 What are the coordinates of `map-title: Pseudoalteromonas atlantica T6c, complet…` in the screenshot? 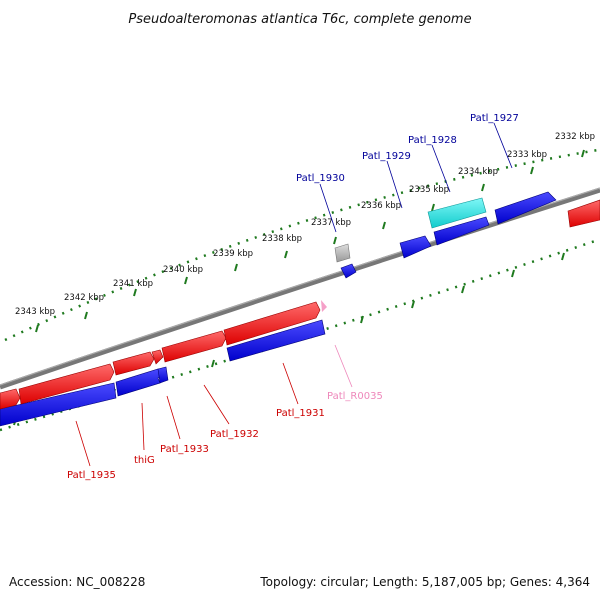 It's located at (299, 19).